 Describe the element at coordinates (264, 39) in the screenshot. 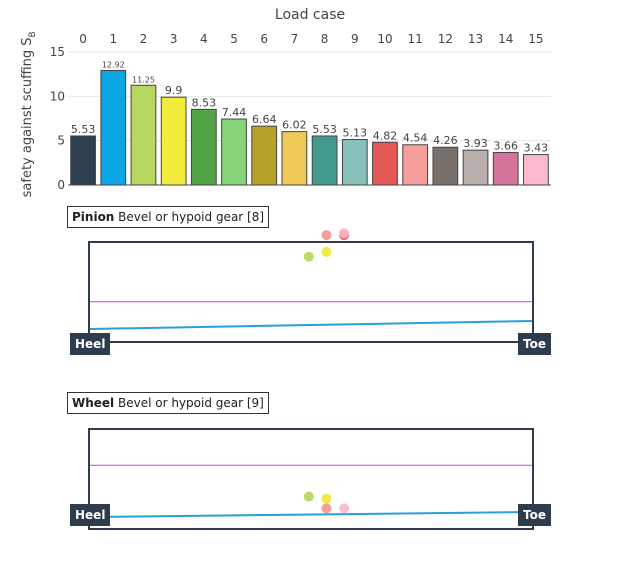

I see `x-tick-label: 6` at that location.